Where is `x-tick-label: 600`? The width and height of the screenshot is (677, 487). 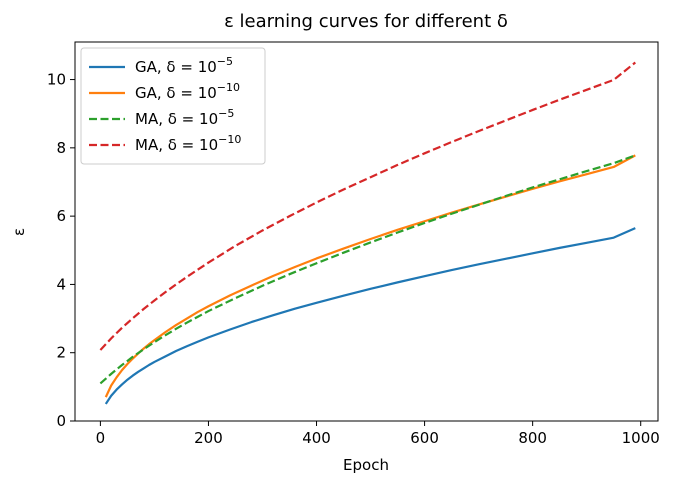 x-tick-label: 600 is located at coordinates (424, 438).